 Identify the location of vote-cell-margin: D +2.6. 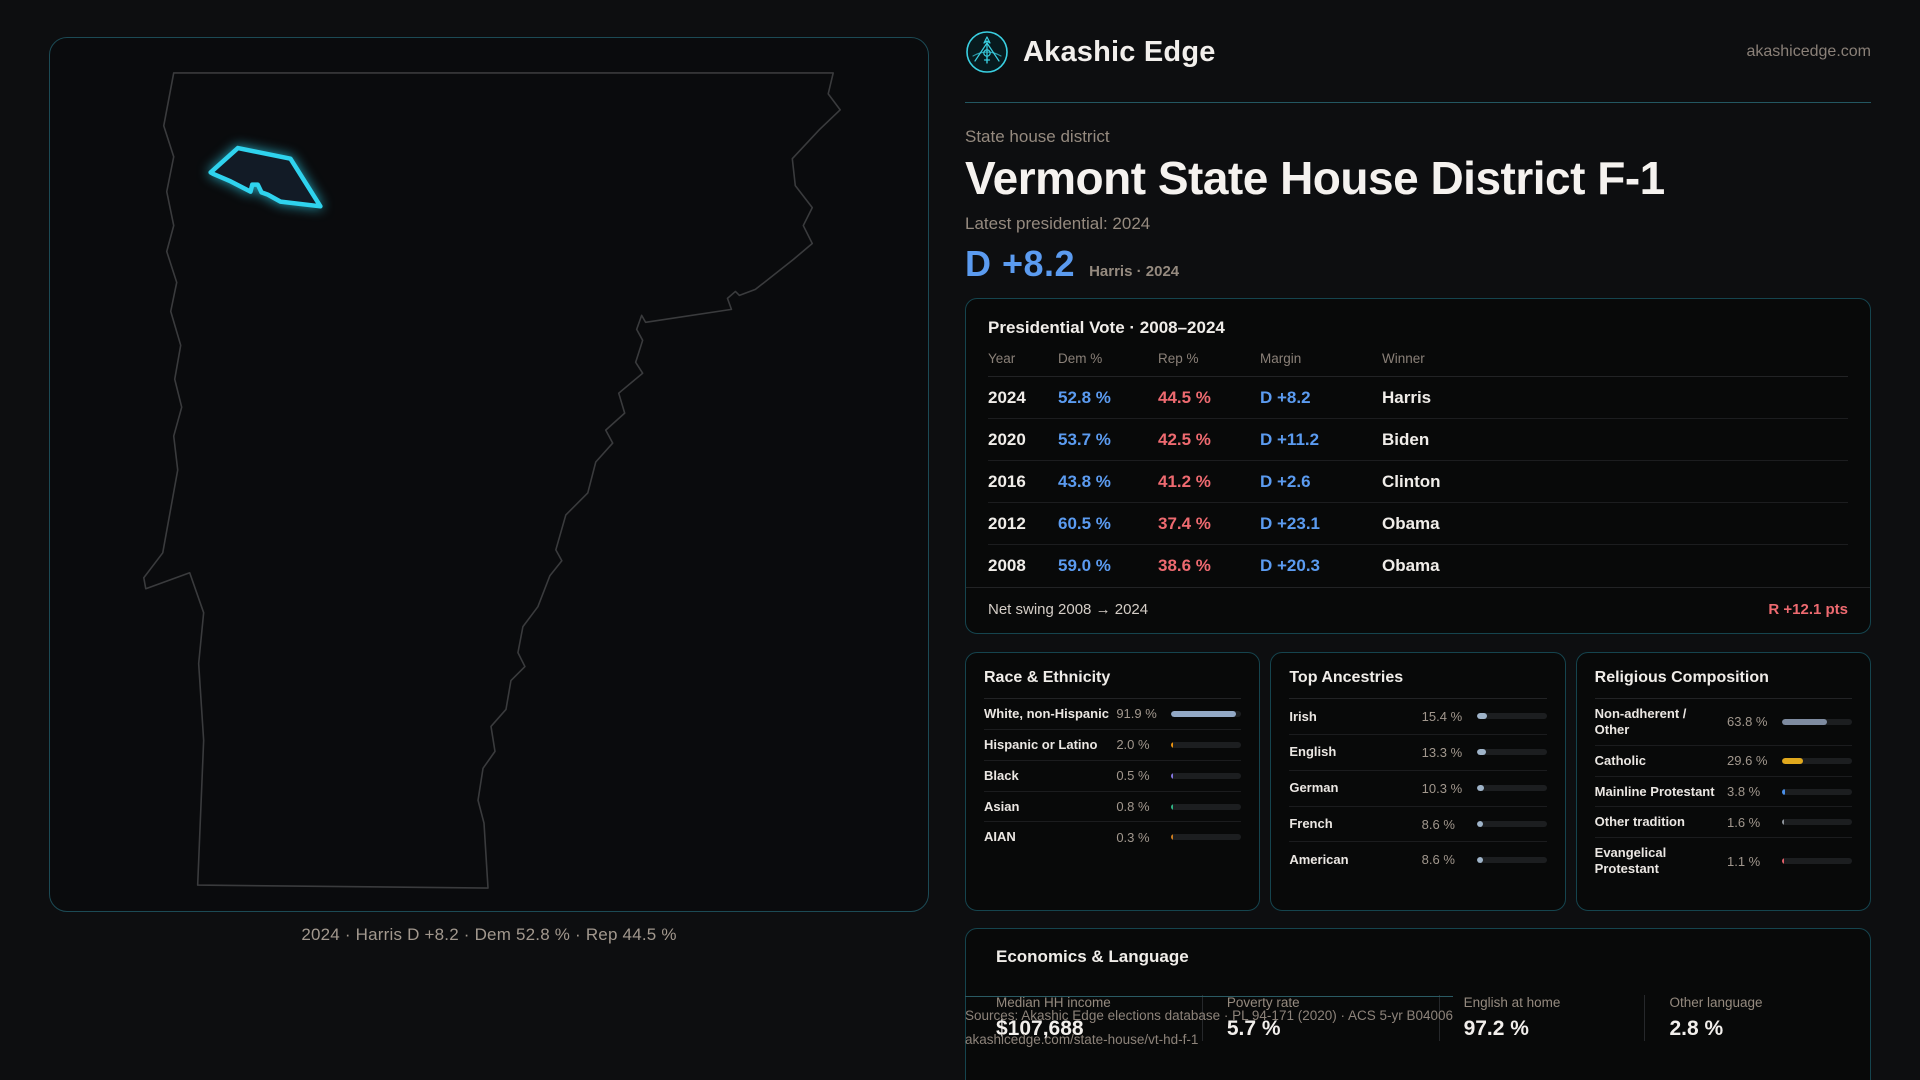
(1285, 481).